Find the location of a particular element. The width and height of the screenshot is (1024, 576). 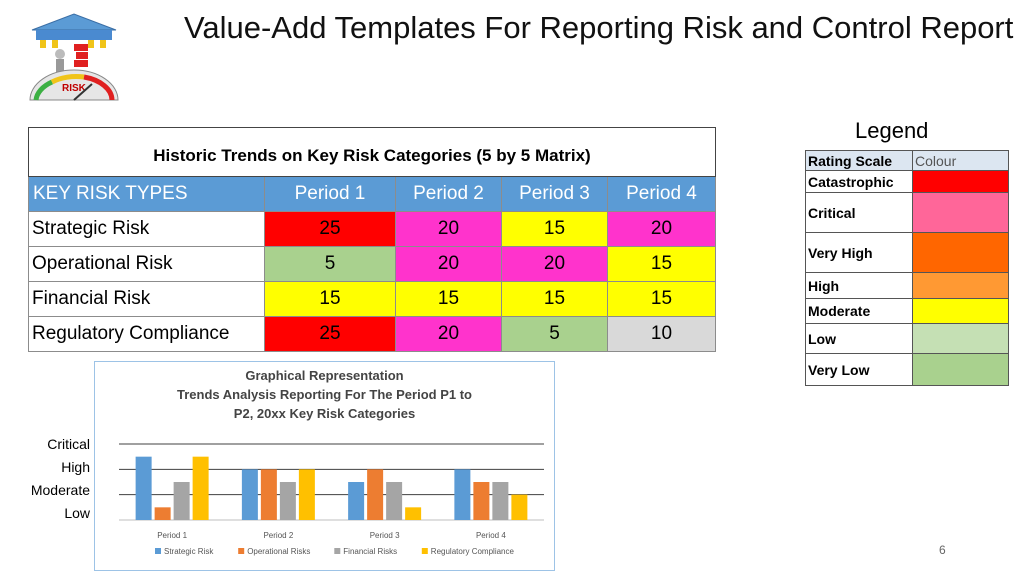

legend-label: Moderate is located at coordinates (859, 311).